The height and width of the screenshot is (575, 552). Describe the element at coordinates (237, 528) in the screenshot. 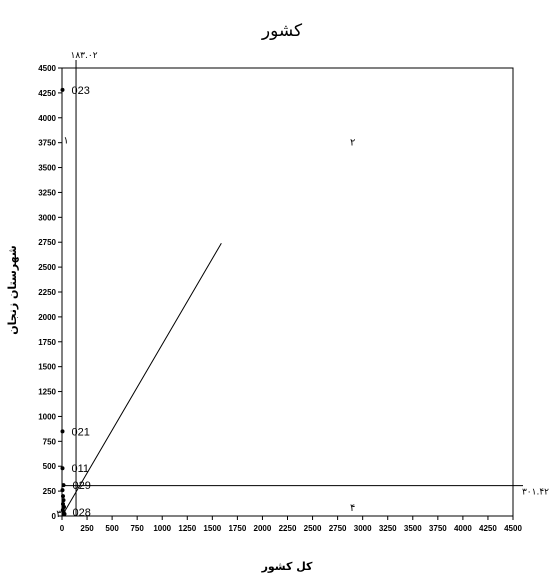

I see `x-tick-label-7: 1750` at that location.